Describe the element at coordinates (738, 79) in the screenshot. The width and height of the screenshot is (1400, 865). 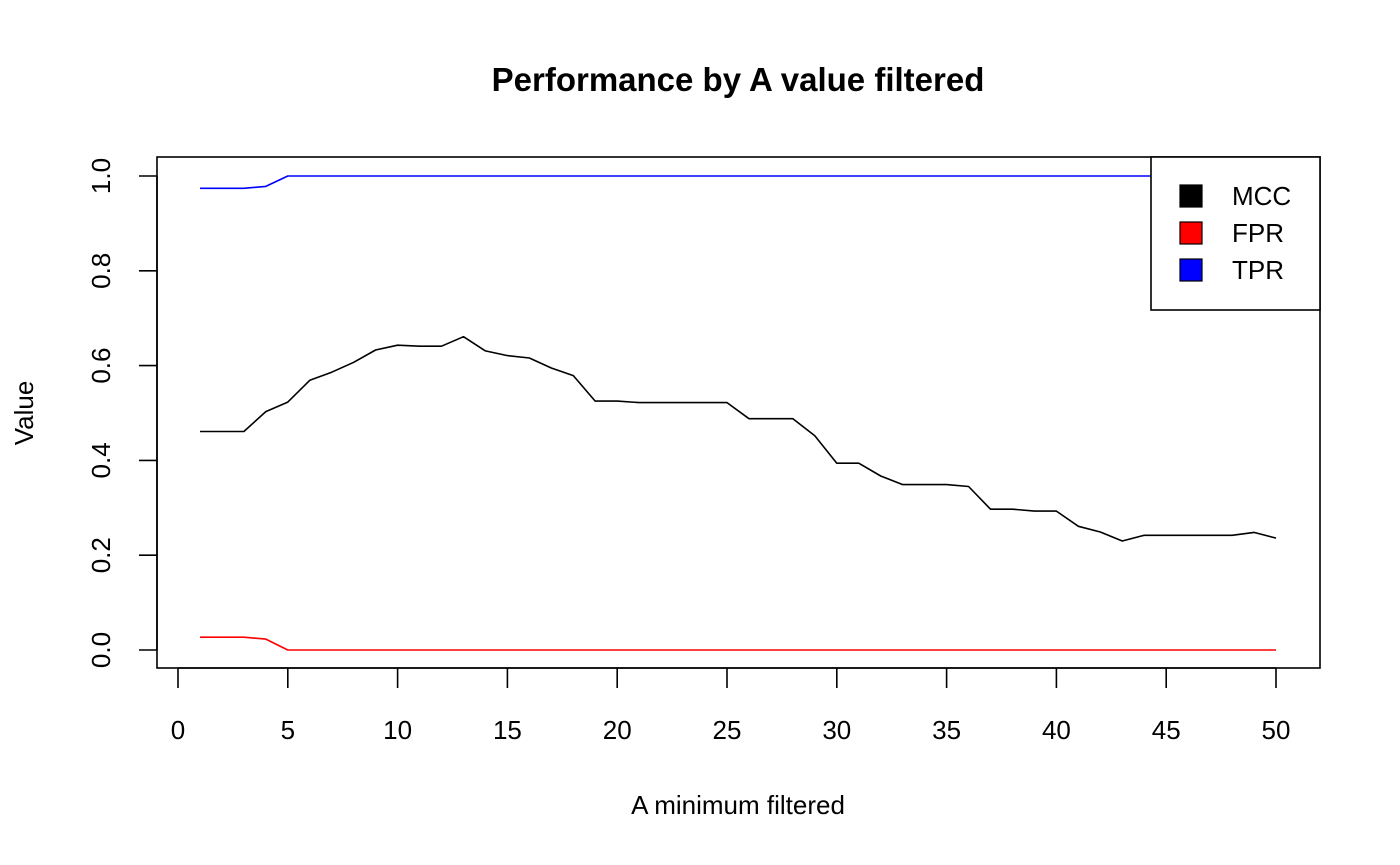
I see `chart-title: Performance by A value filtered` at that location.